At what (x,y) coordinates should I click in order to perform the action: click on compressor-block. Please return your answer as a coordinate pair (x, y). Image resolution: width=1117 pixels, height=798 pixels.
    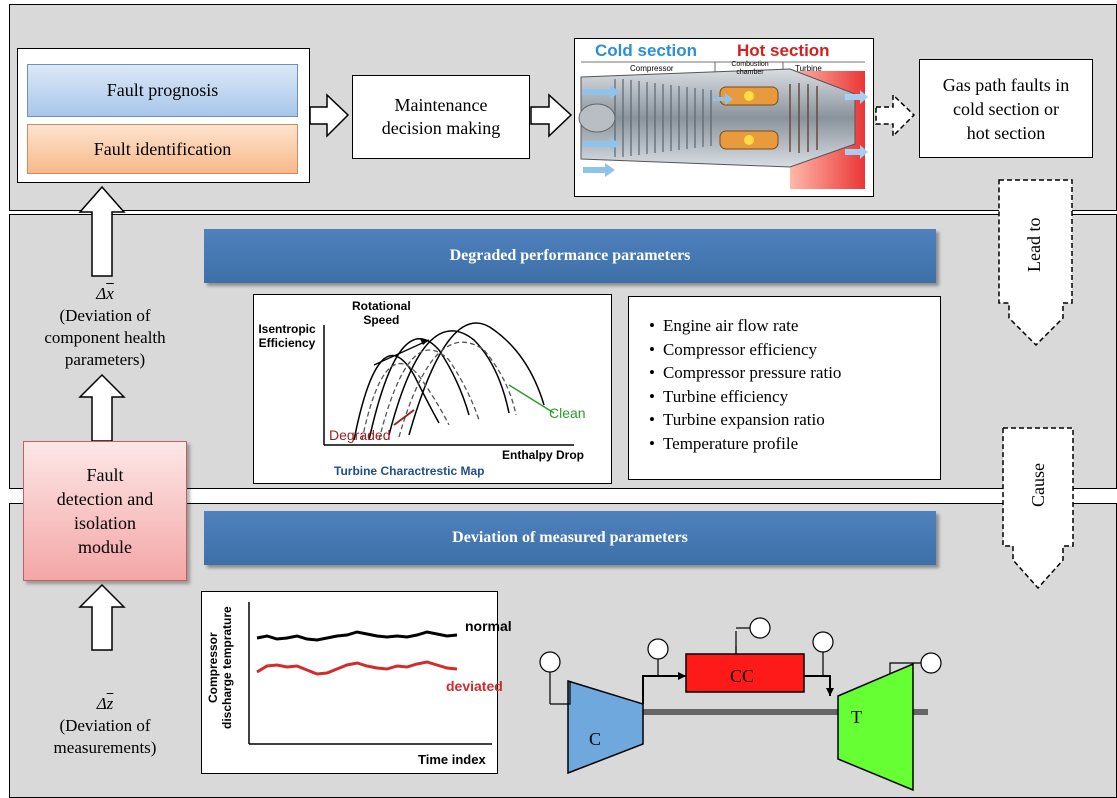
    Looking at the image, I should click on (605, 727).